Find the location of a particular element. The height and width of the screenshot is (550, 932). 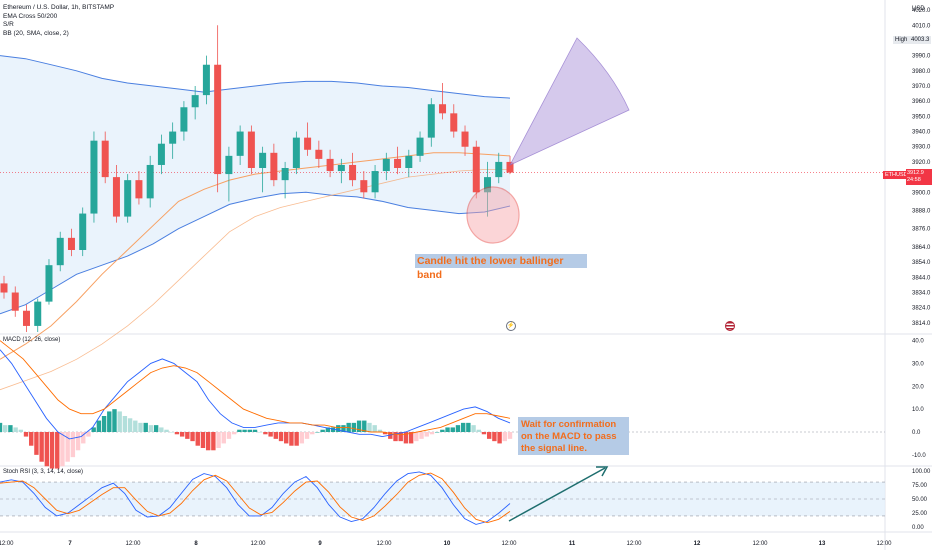

time-tick-label: 8 is located at coordinates (196, 544).